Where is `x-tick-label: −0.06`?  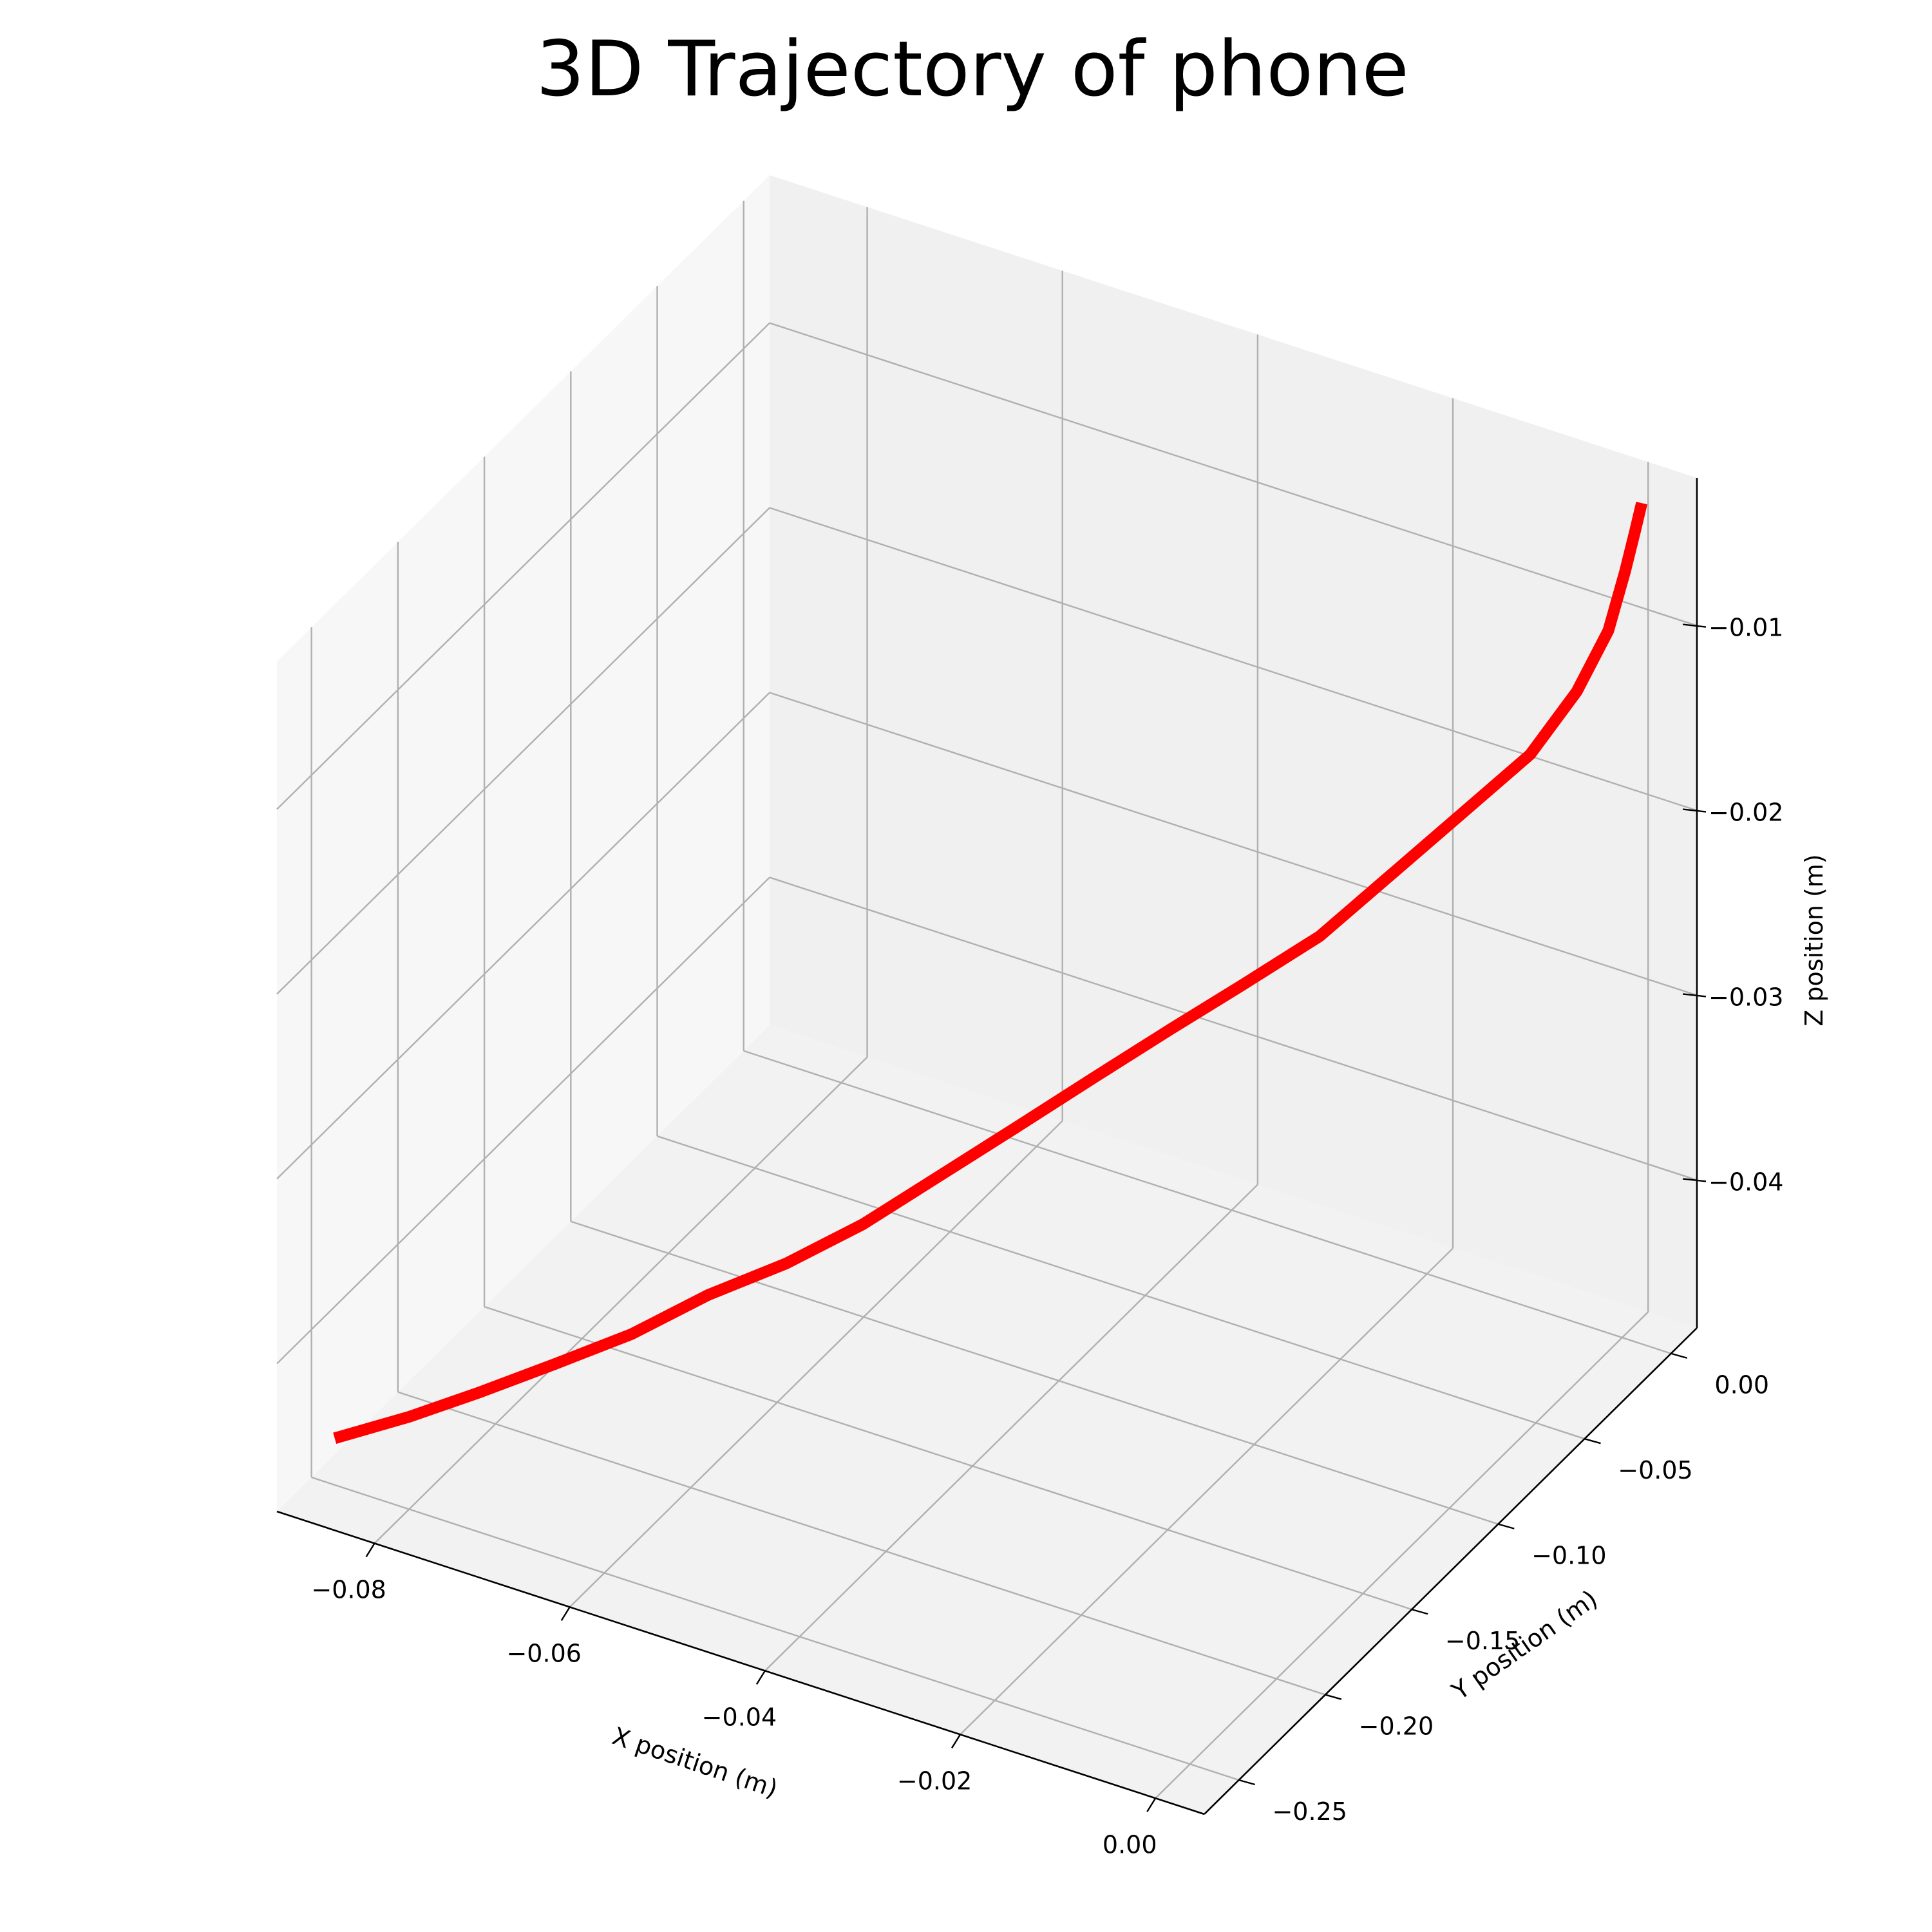 x-tick-label: −0.06 is located at coordinates (543, 1653).